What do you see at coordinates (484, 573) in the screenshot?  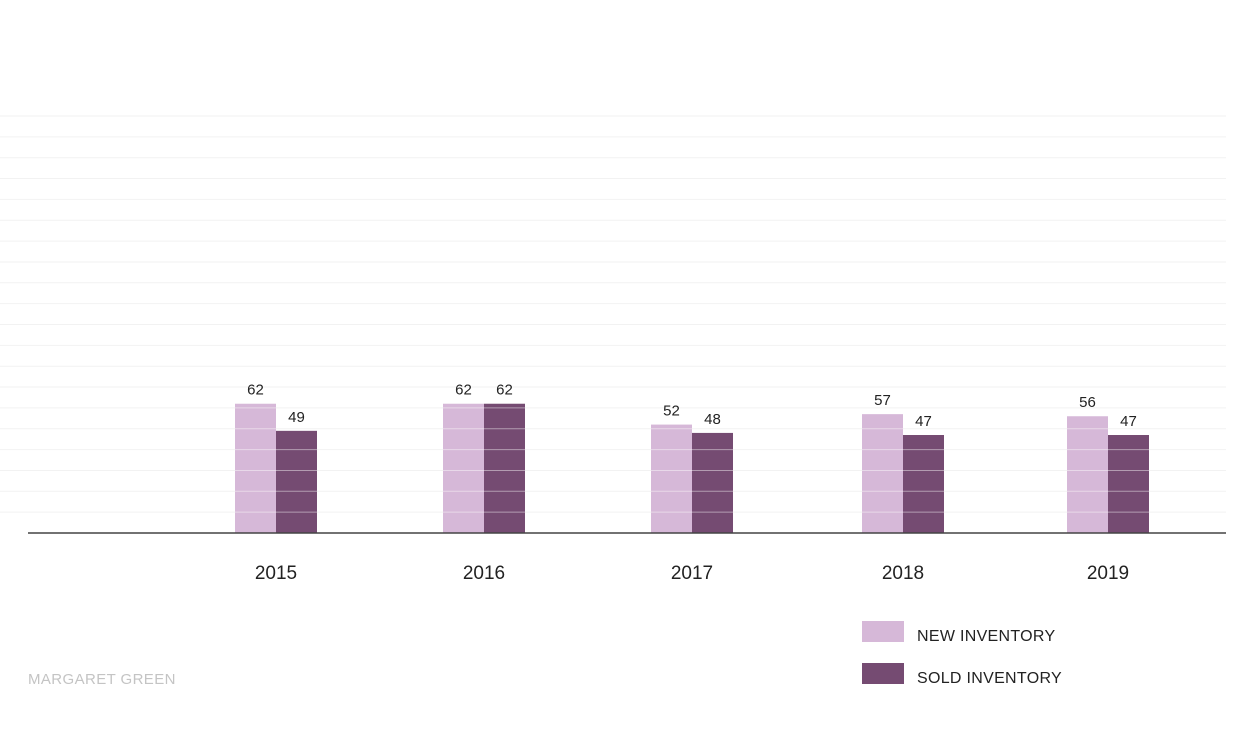 I see `x-tick-label: 2016` at bounding box center [484, 573].